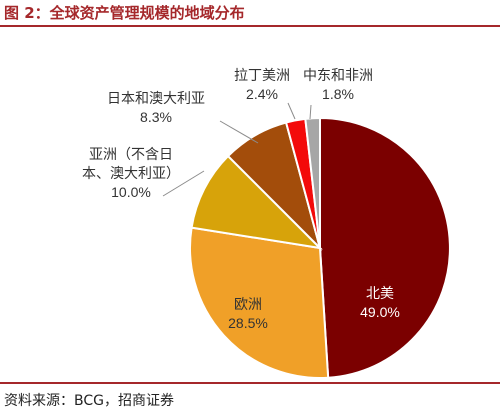 Image resolution: width=500 pixels, height=412 pixels. What do you see at coordinates (380, 302) in the screenshot?
I see `slice-label: 北美 49.0%` at bounding box center [380, 302].